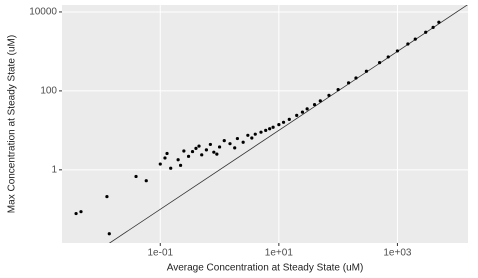  I want to click on y-axis-title: Max Concentration at Steady State (uM), so click(12, 124).